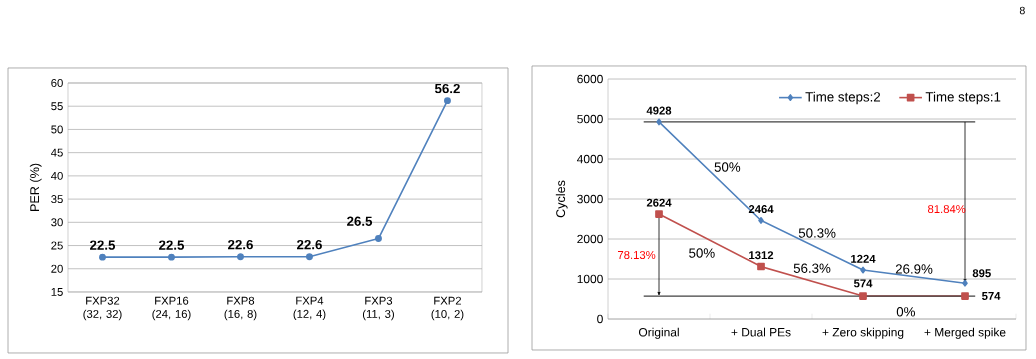 The width and height of the screenshot is (1036, 359). Describe the element at coordinates (761, 255) in the screenshot. I see `data-label: 1312` at that location.